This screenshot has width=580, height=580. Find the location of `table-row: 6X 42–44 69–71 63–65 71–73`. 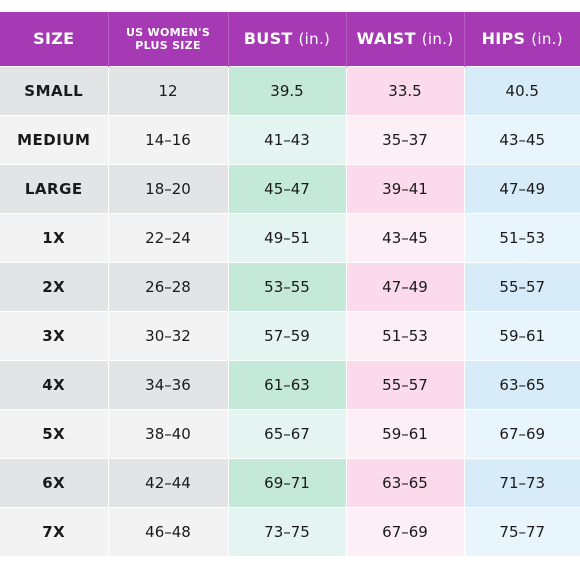

table-row: 6X 42–44 69–71 63–65 71–73 is located at coordinates (290, 482).